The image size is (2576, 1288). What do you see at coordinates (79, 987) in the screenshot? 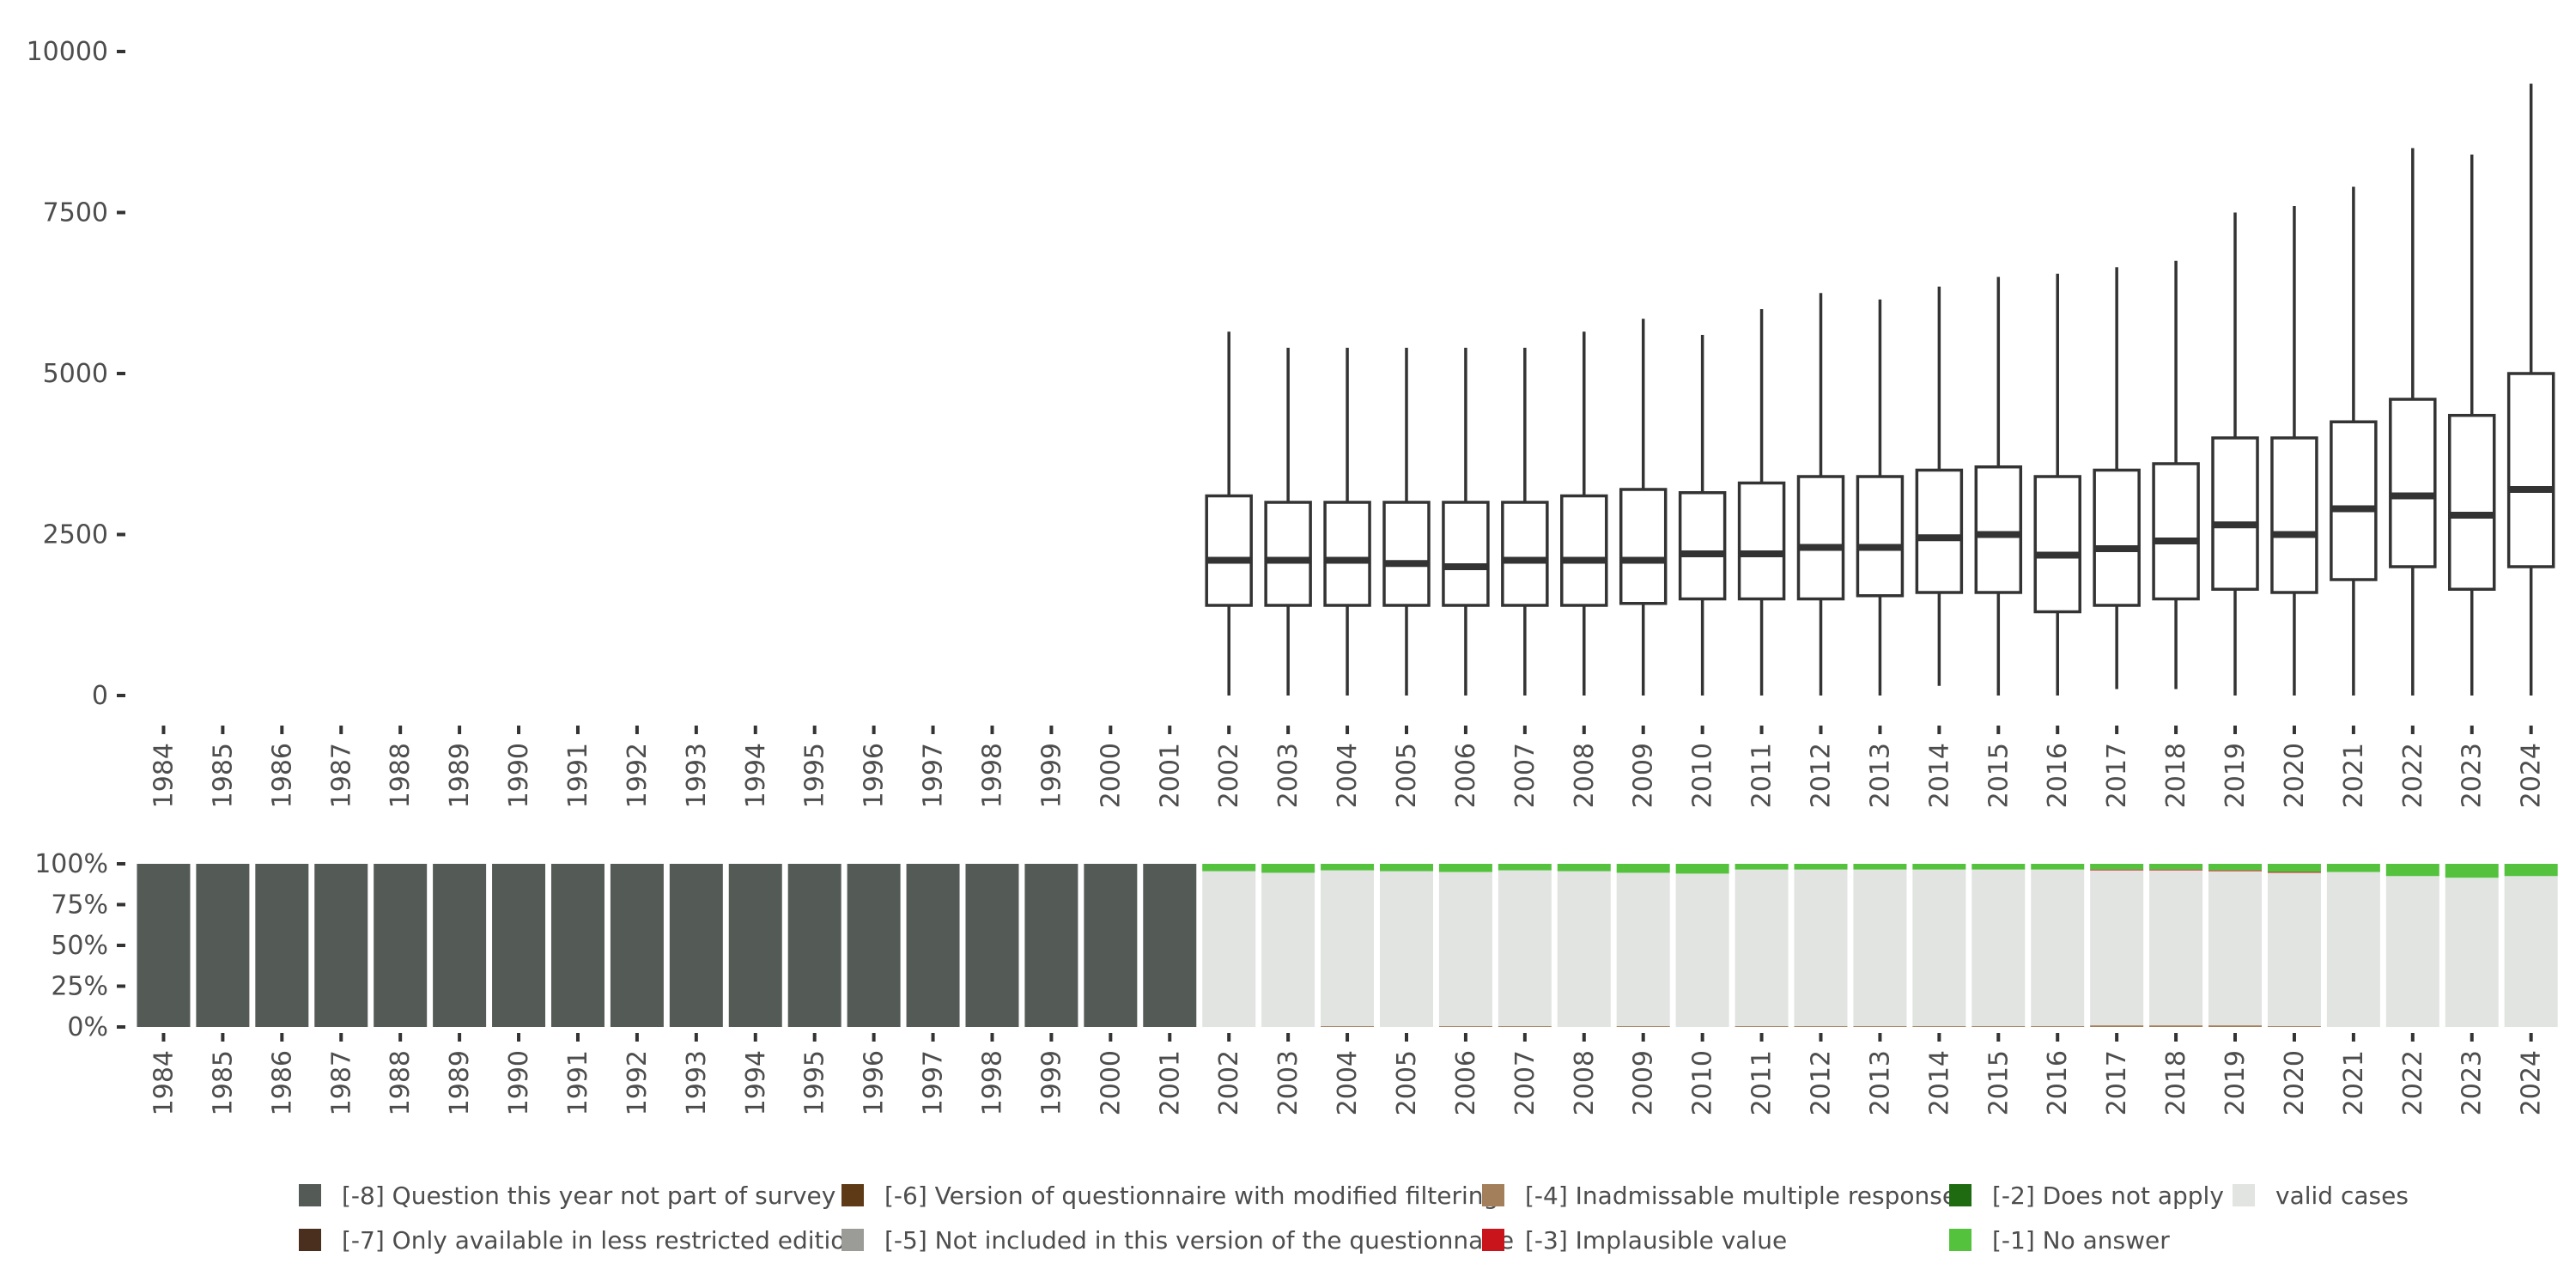
I see `y-tick-label: 25%` at bounding box center [79, 987].